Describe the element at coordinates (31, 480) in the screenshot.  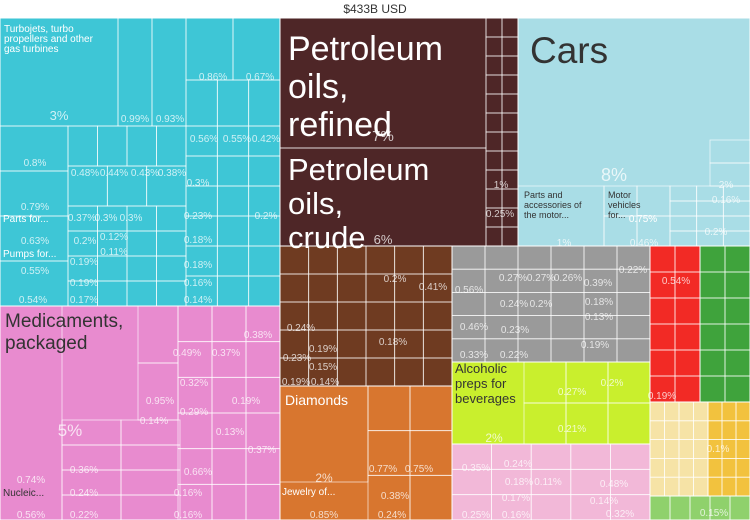
I see `percent-label: 0.74%` at that location.